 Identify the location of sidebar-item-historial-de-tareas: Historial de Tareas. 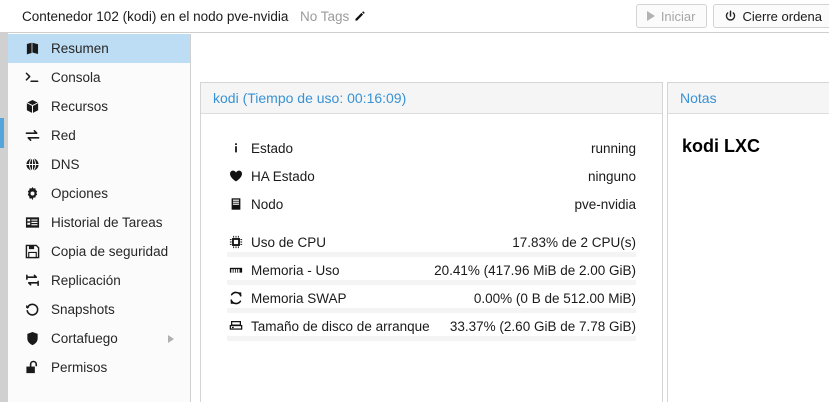
(99, 222).